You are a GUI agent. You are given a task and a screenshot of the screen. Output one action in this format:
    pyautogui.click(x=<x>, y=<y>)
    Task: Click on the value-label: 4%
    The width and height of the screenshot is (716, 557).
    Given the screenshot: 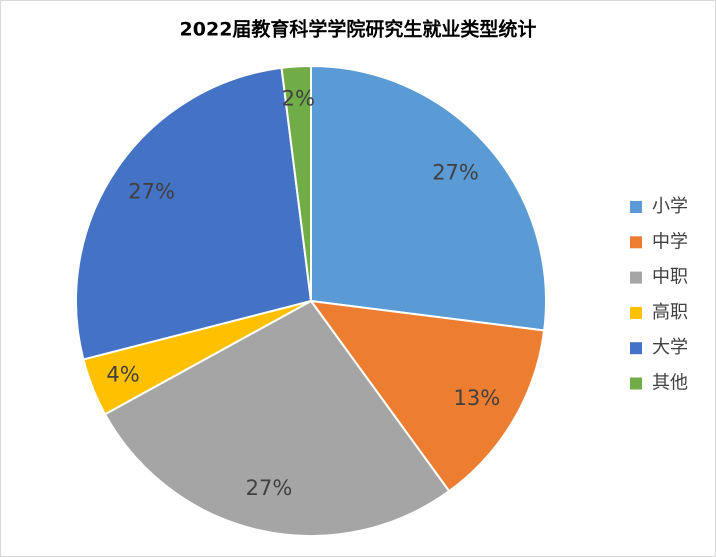 What is the action you would take?
    pyautogui.click(x=122, y=374)
    